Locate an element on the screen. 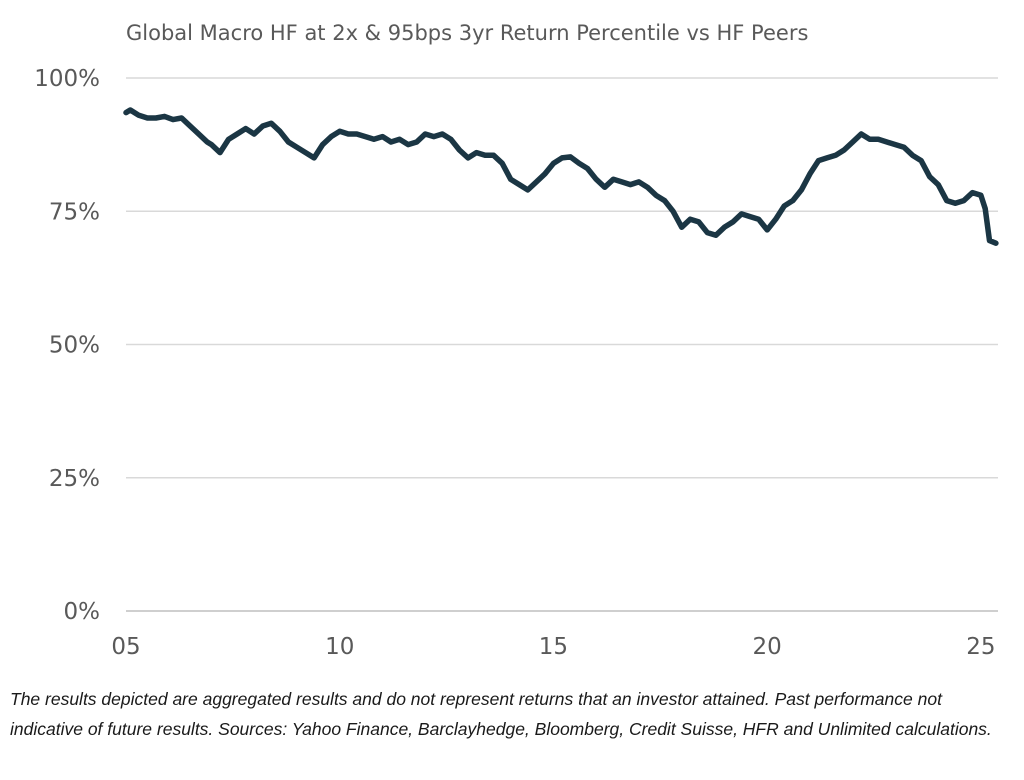 Image resolution: width=1024 pixels, height=780 pixels. y-tick-label: 25% is located at coordinates (74, 479).